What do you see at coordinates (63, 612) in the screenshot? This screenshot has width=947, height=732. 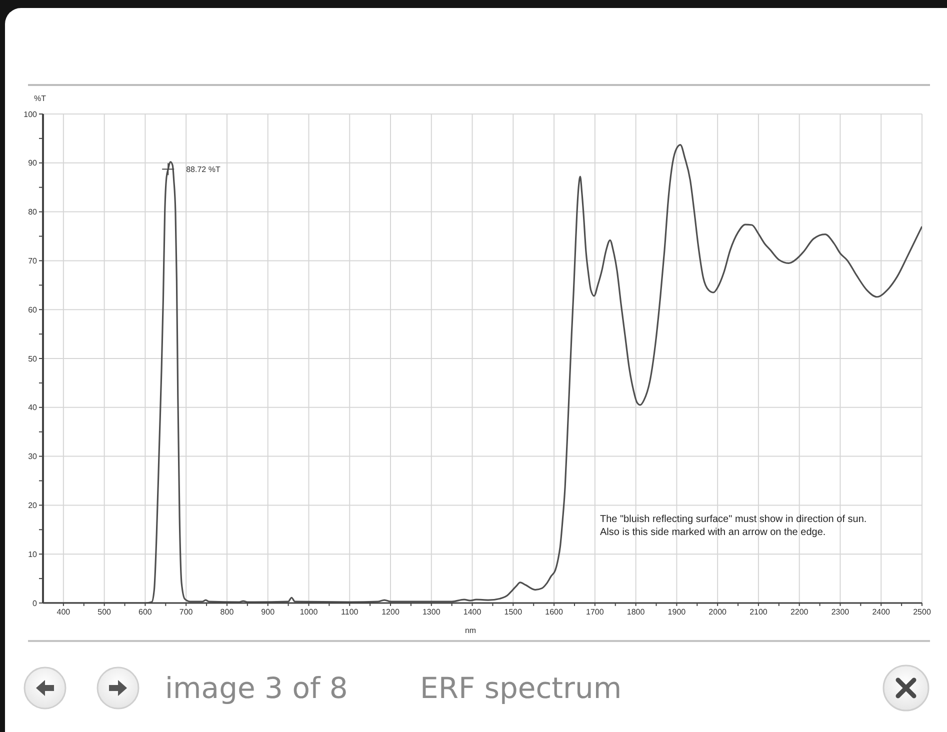 I see `x-tick-label: 400` at bounding box center [63, 612].